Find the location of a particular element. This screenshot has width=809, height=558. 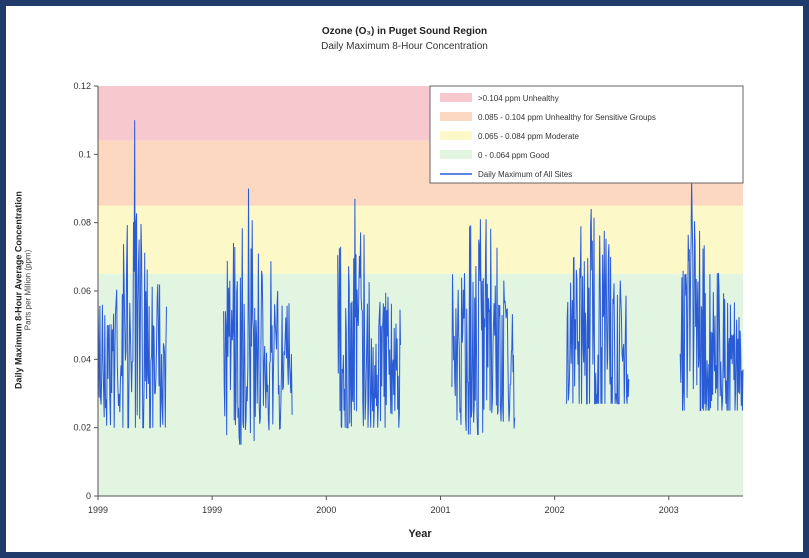

legend-label-0: >0.104 ppm Unhealthy is located at coordinates (518, 98).